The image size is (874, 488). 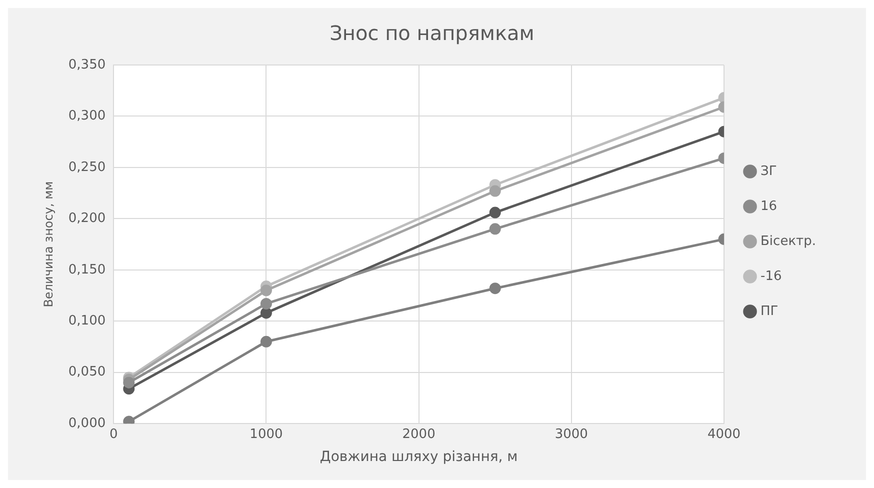 What do you see at coordinates (87, 116) in the screenshot?
I see `y-tick-label: 0,300` at bounding box center [87, 116].